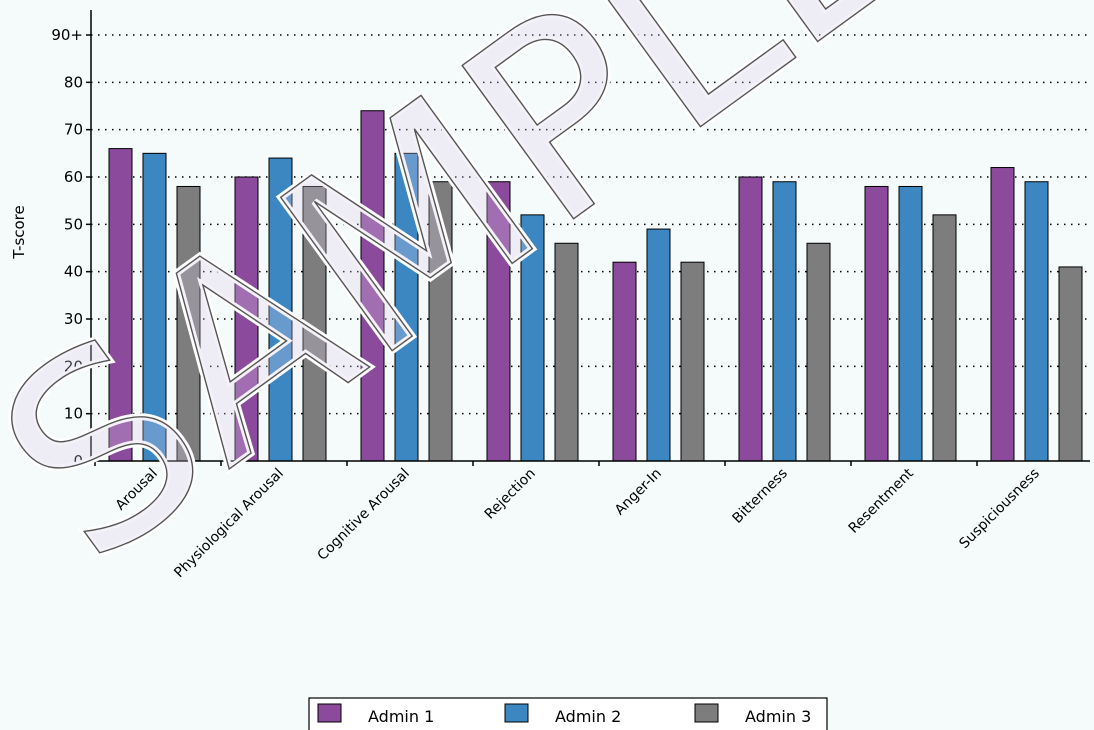  What do you see at coordinates (78, 461) in the screenshot?
I see `y-tick-label: 0` at bounding box center [78, 461].